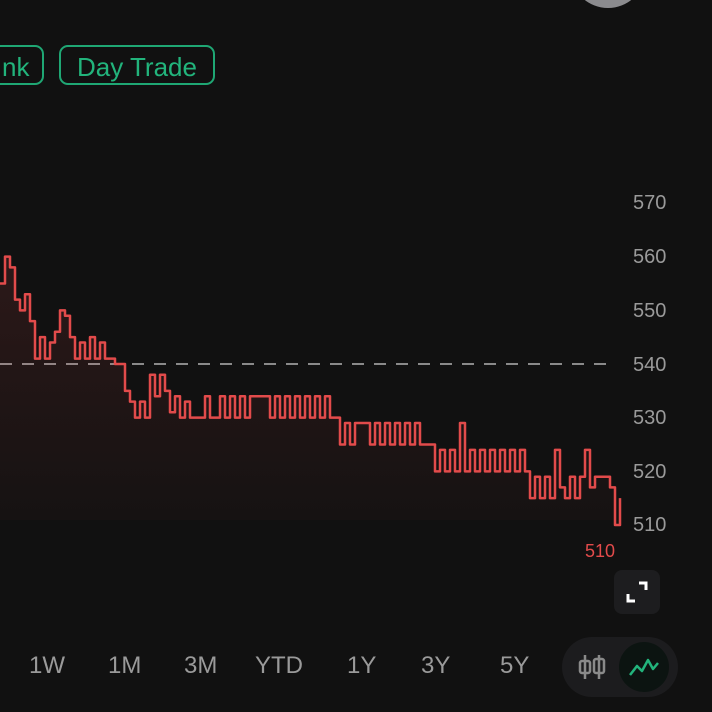 The image size is (712, 712). I want to click on chip-tag: nk, so click(22, 65).